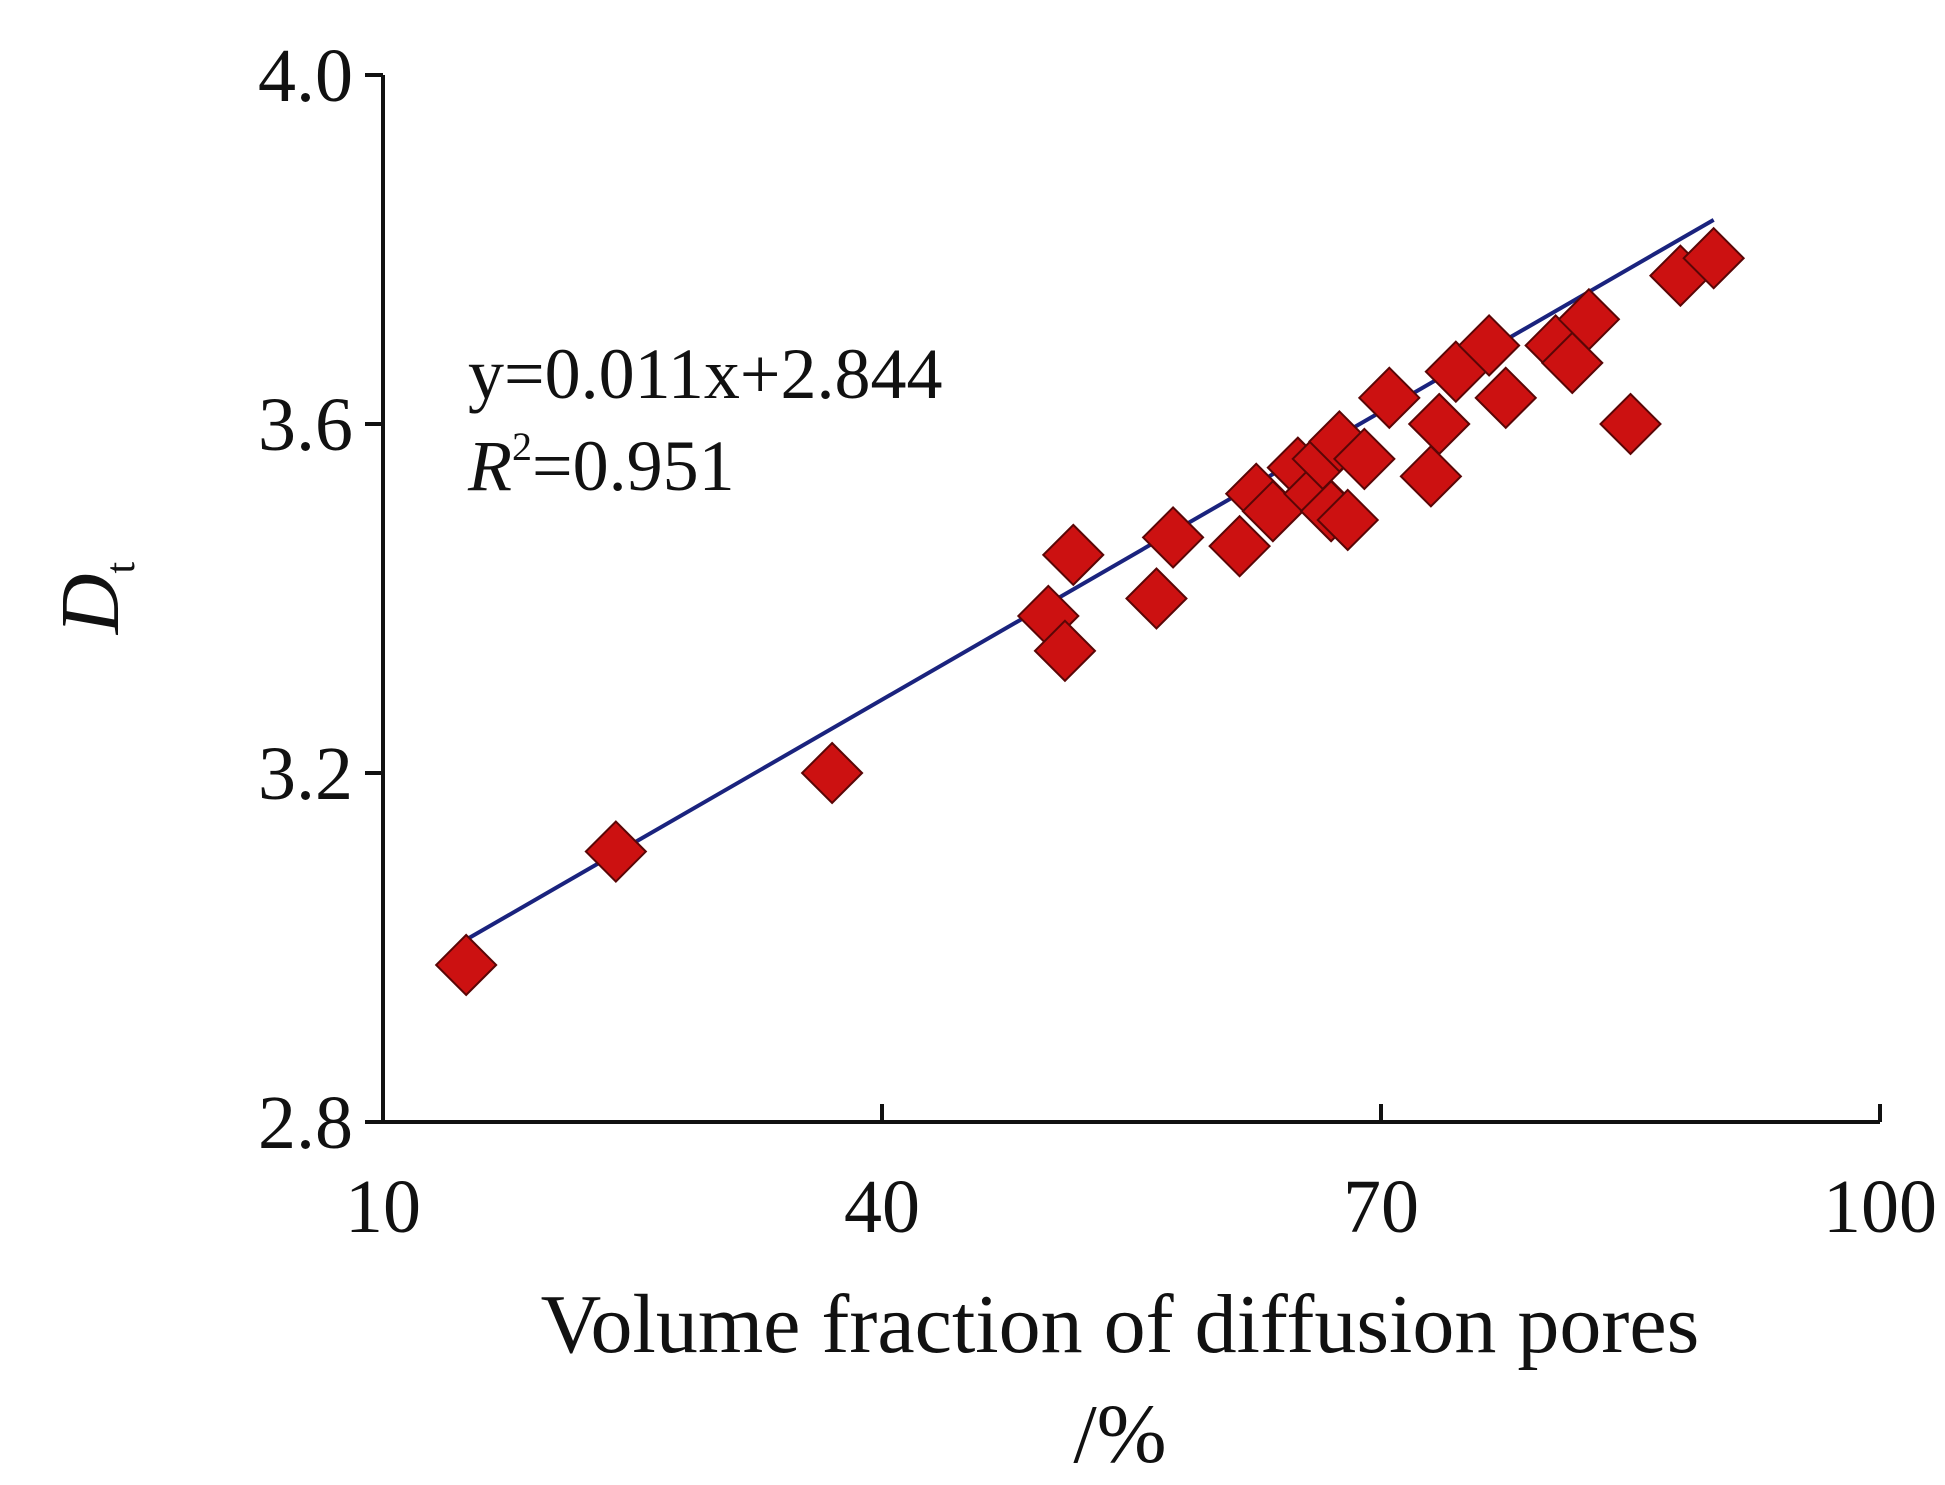 The height and width of the screenshot is (1485, 1945). Describe the element at coordinates (1120, 1324) in the screenshot. I see `x-axis-title: Volume fraction of diffusion pores` at that location.